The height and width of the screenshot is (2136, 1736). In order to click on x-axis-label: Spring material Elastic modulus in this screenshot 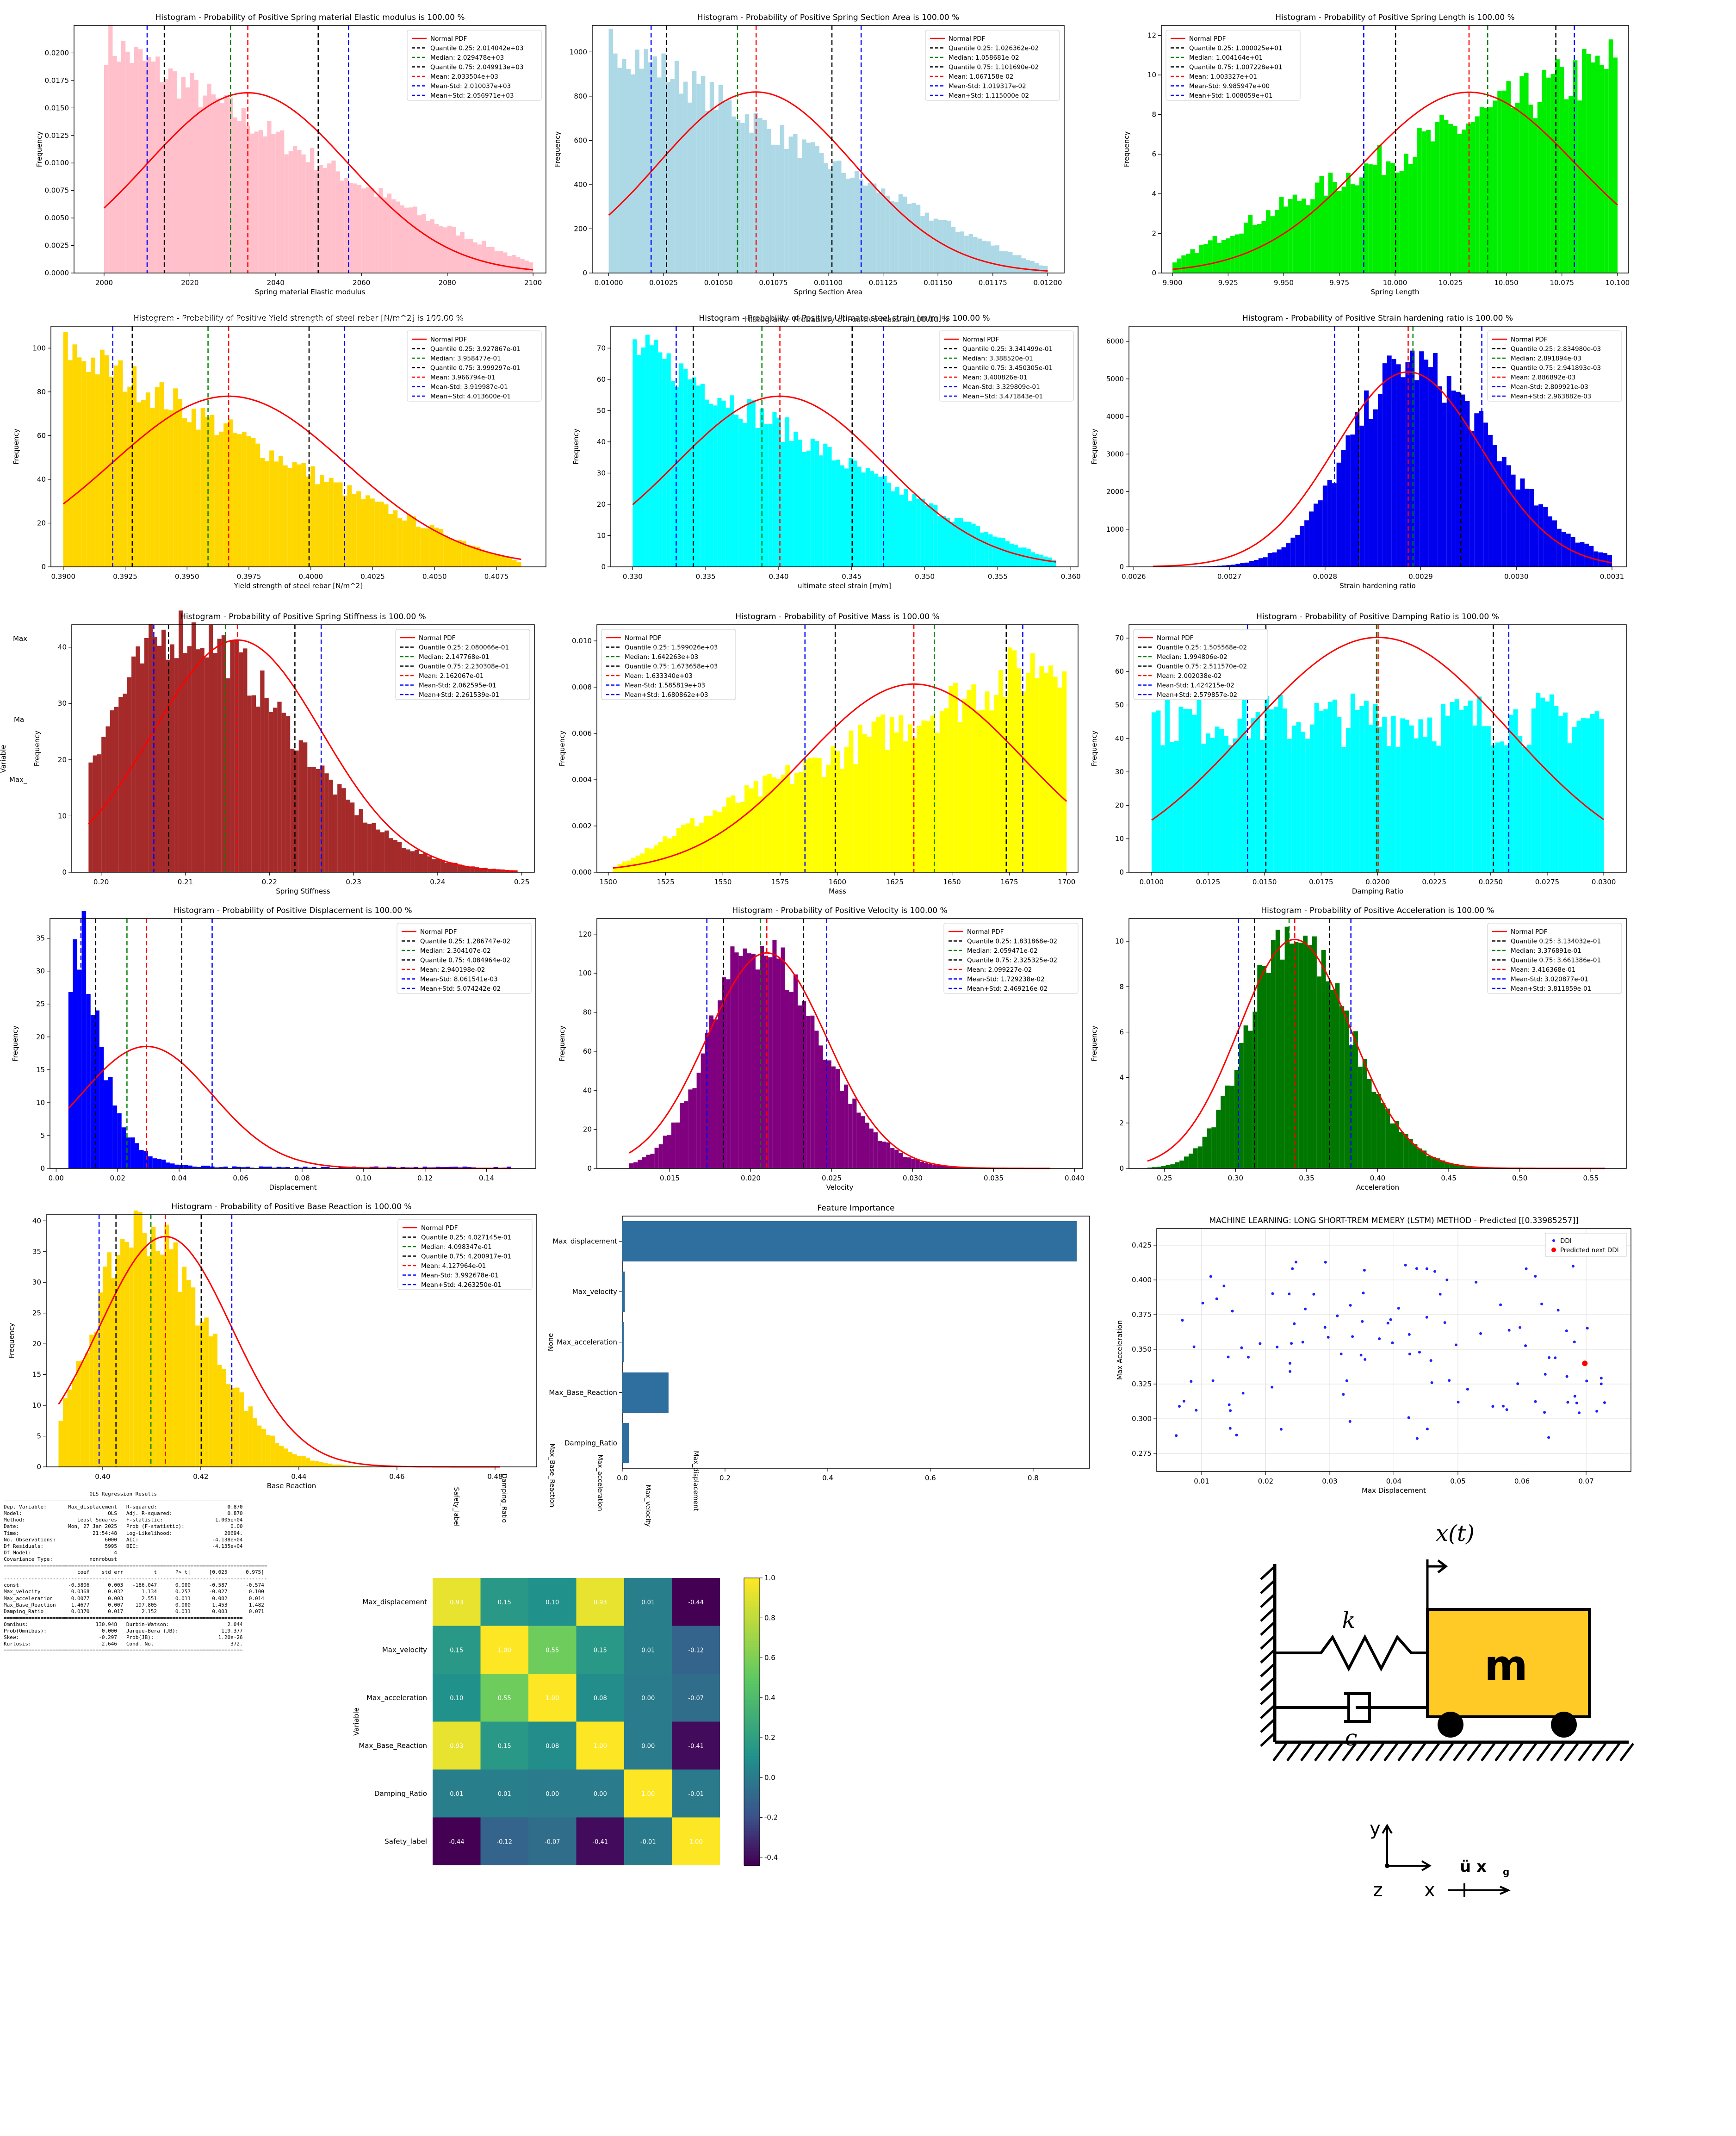, I will do `click(310, 292)`.